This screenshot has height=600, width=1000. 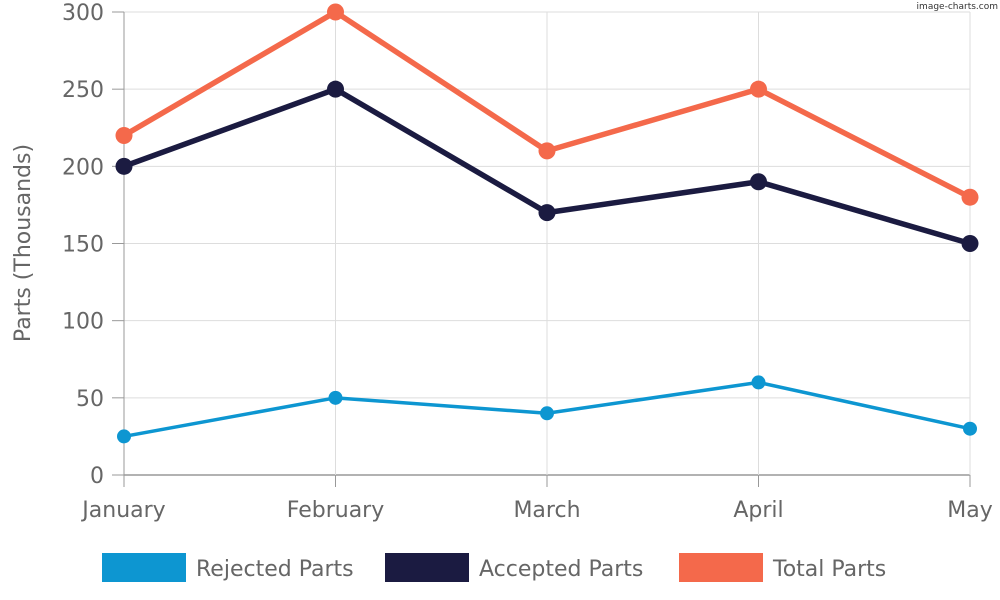 I want to click on x-tick-label: April, so click(x=758, y=510).